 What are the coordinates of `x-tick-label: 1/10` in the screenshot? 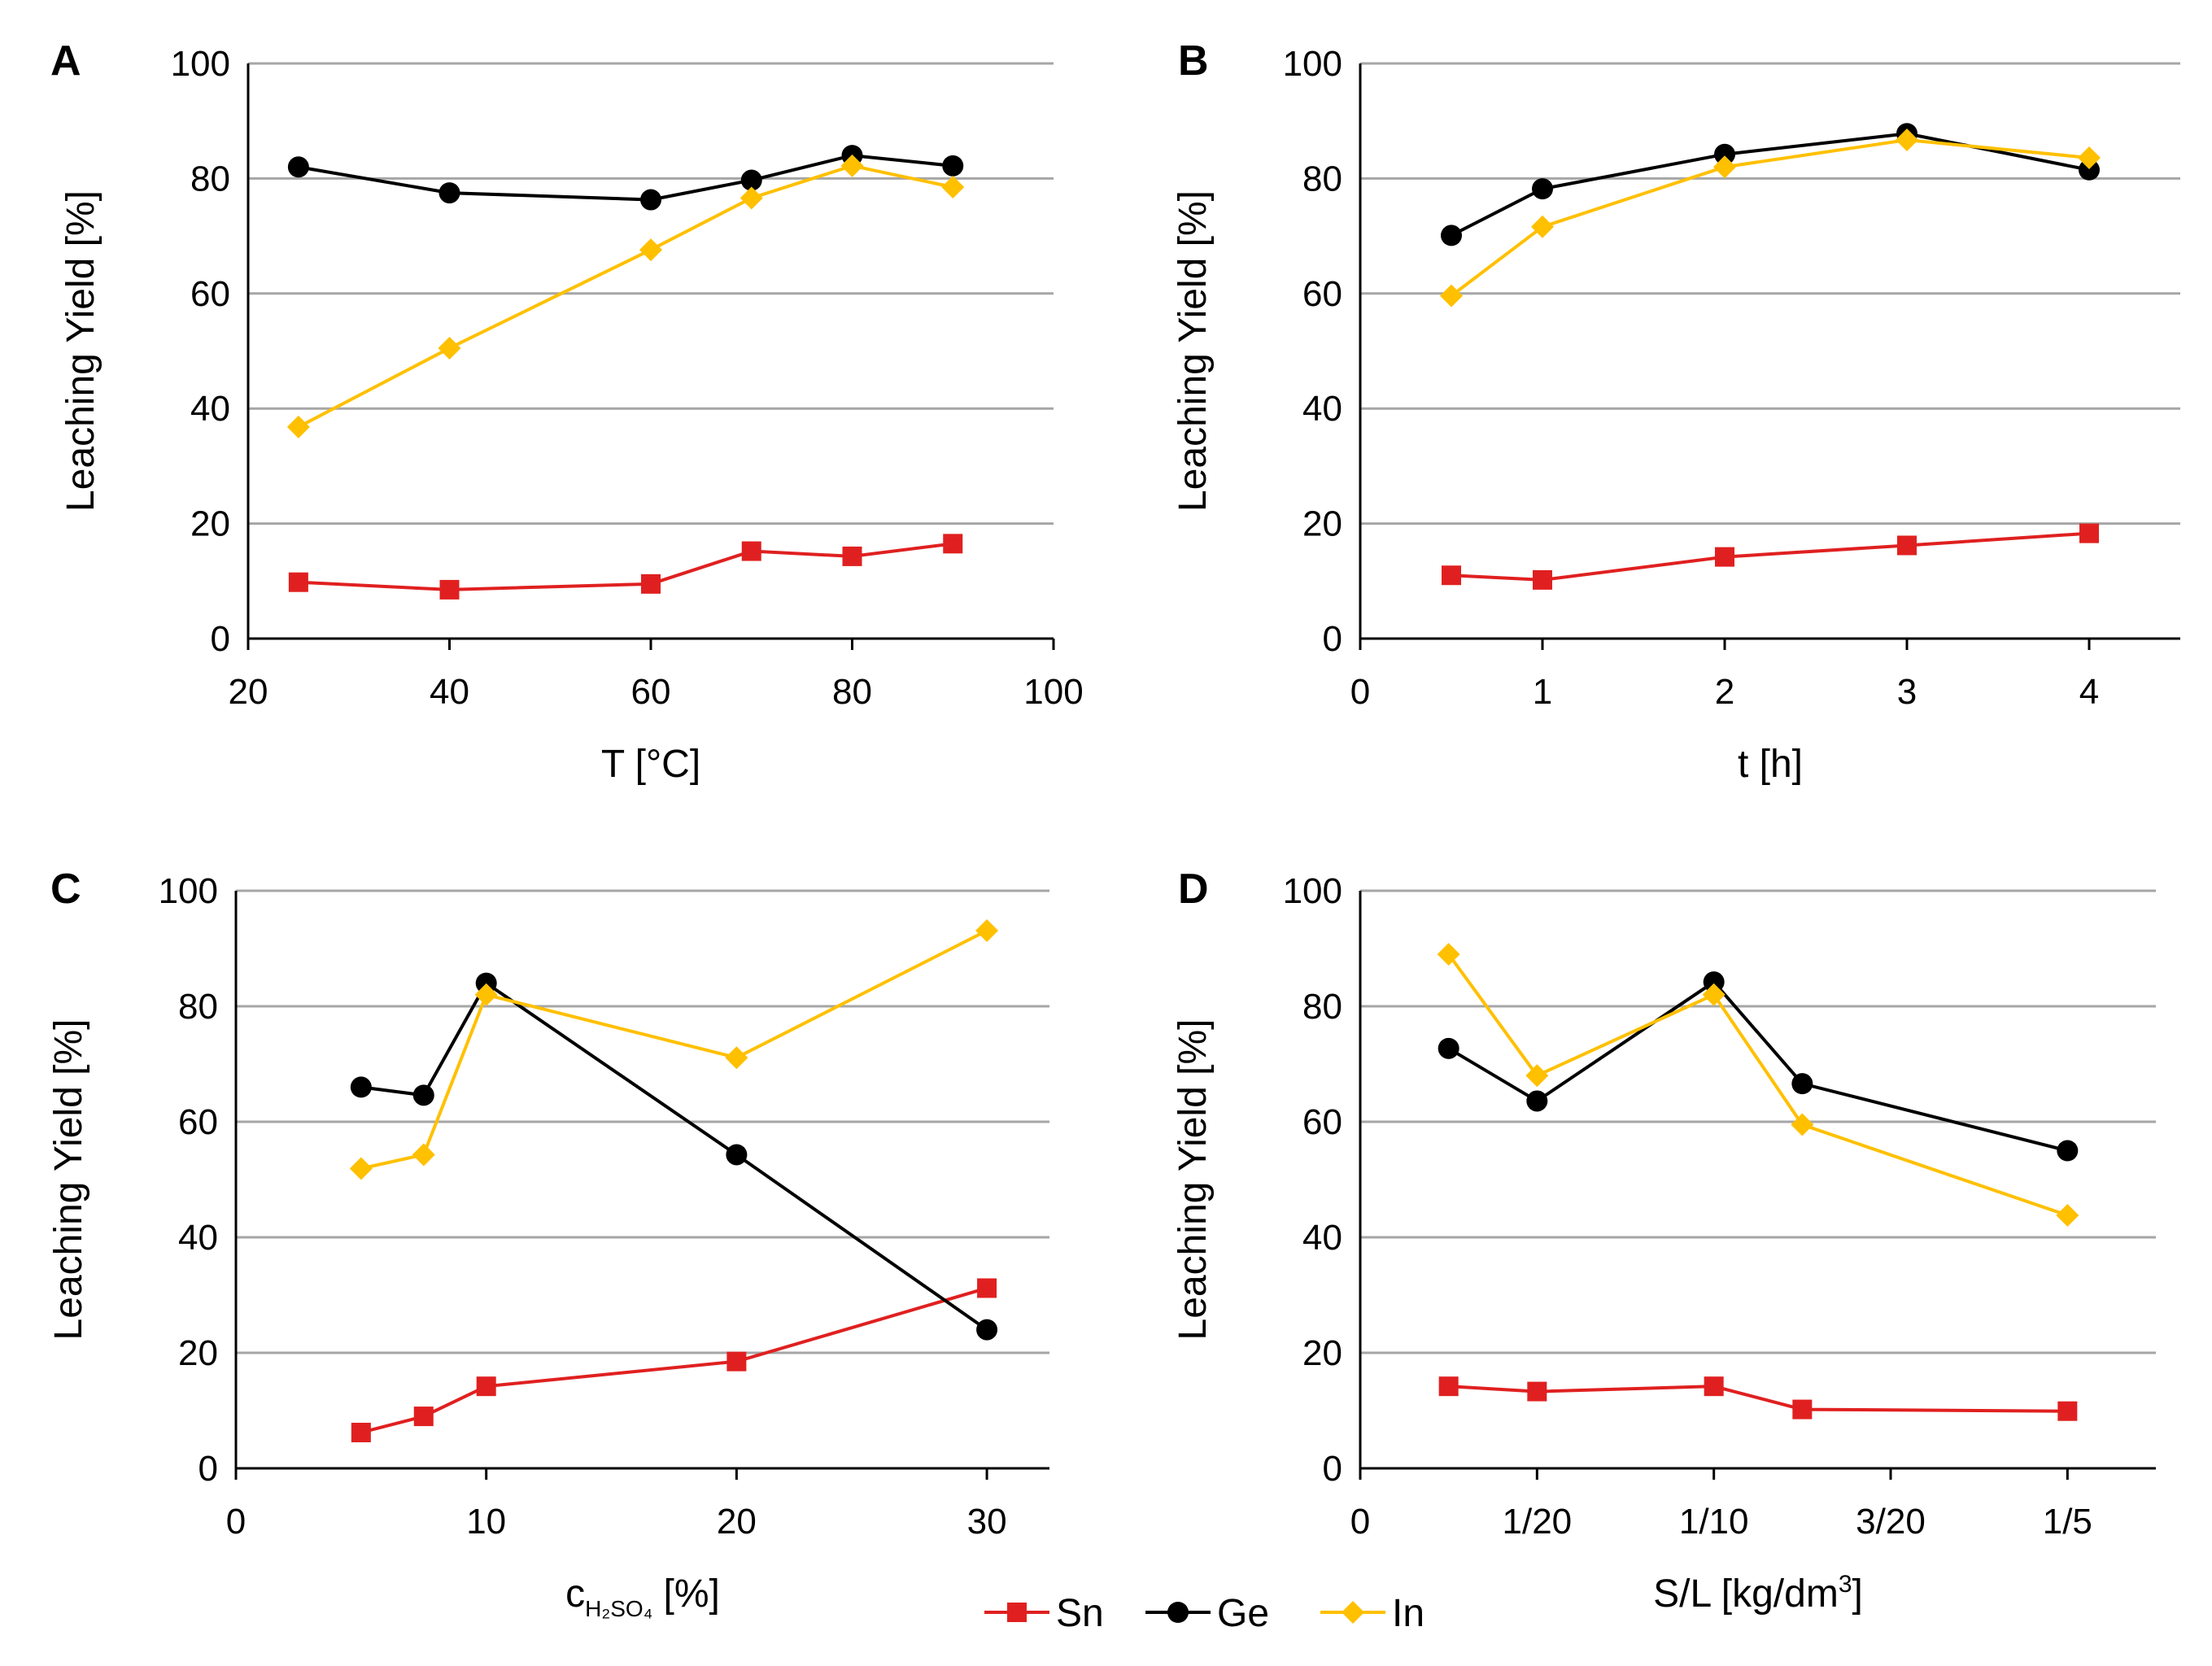 It's located at (1714, 1522).